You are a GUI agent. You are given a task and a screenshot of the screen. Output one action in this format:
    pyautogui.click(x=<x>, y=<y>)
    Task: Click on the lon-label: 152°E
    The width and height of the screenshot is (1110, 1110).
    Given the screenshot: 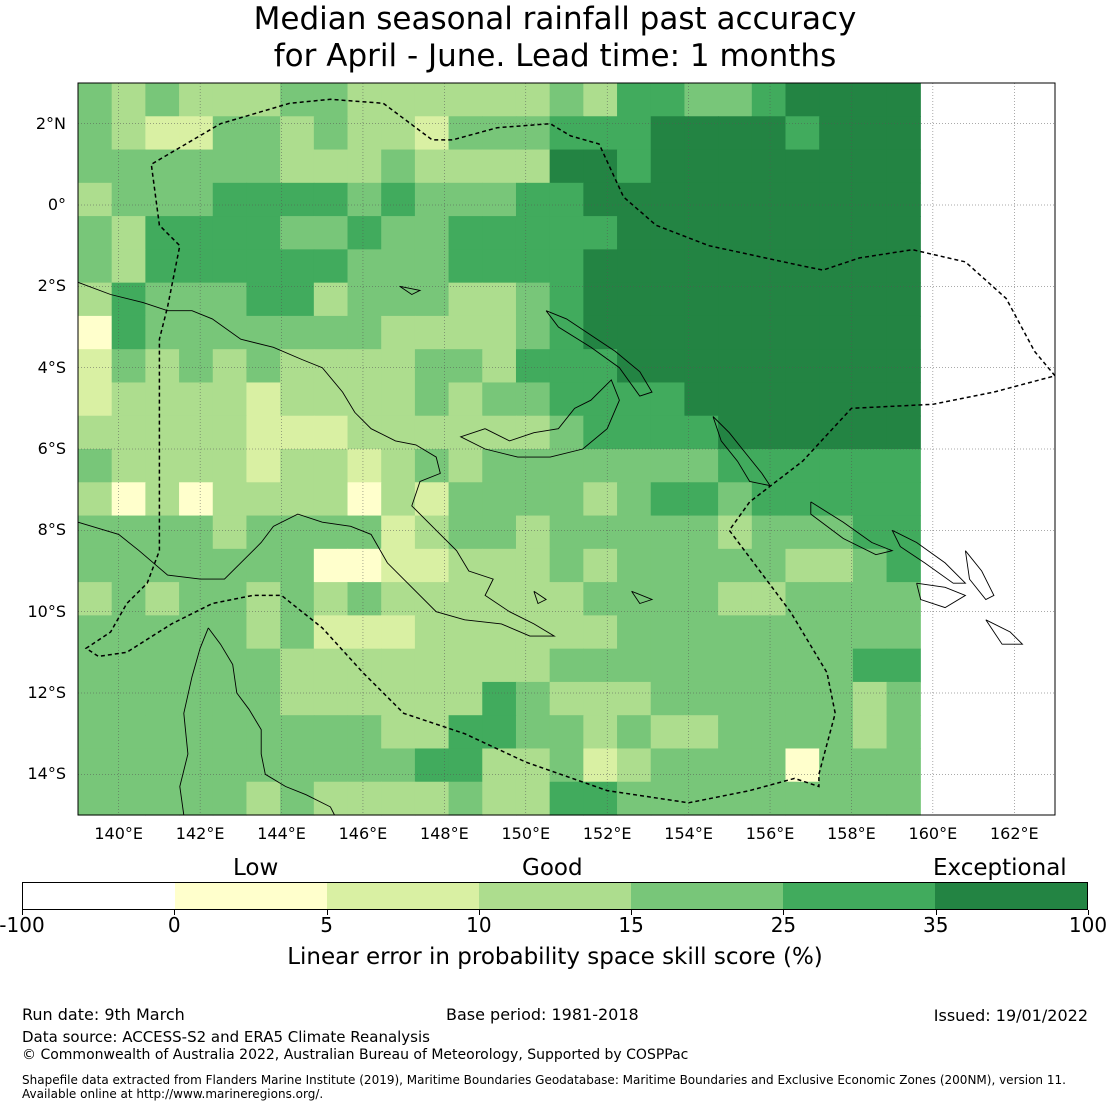 What is the action you would take?
    pyautogui.click(x=607, y=833)
    